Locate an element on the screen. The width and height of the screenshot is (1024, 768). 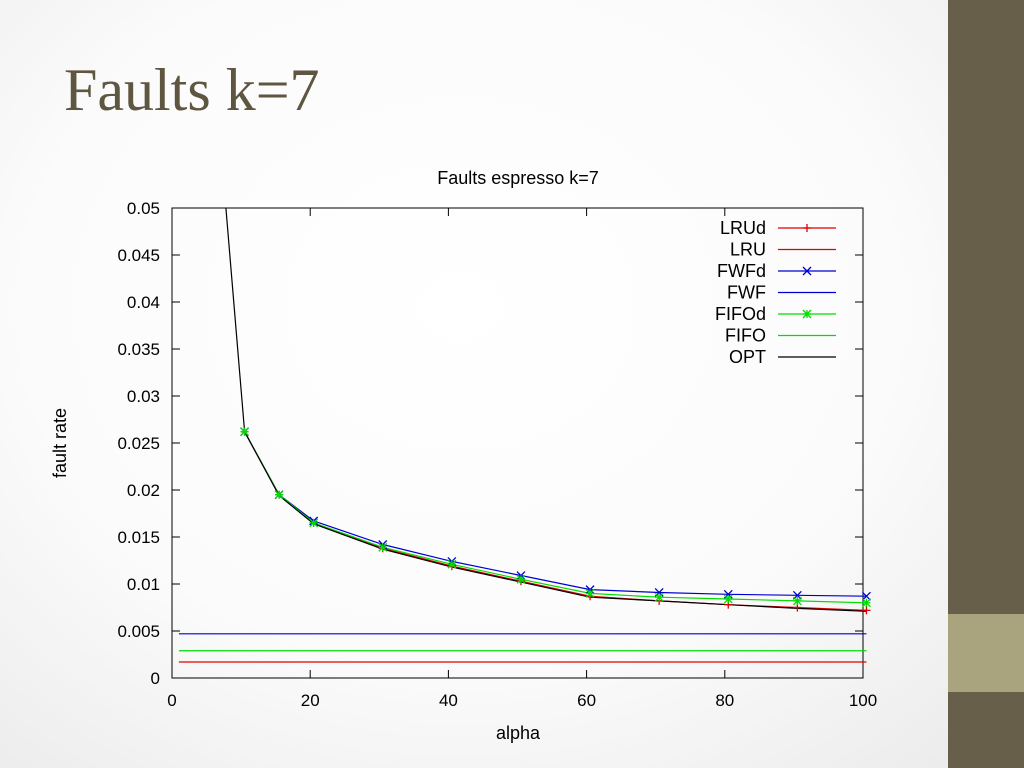
y-tick-label: 0.05 is located at coordinates (143, 208).